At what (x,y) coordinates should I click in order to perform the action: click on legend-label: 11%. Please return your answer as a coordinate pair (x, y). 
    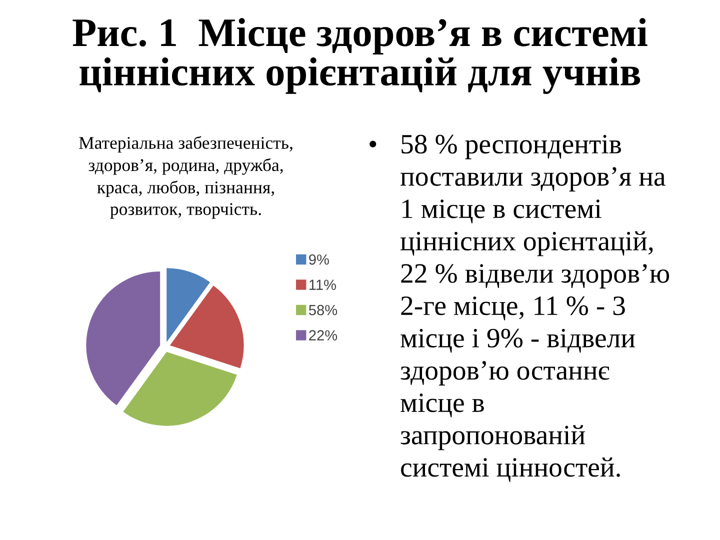
    Looking at the image, I should click on (323, 285).